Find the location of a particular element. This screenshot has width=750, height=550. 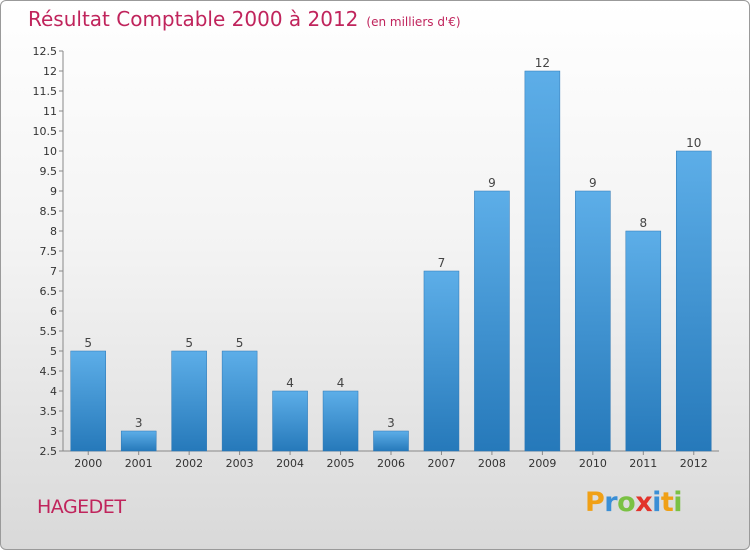

bar-2006 is located at coordinates (391, 441).